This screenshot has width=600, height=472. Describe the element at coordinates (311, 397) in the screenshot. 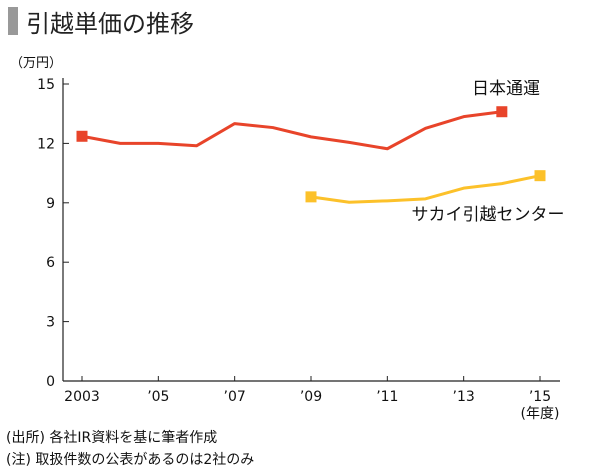

I see `x-tick-label: ’09` at that location.